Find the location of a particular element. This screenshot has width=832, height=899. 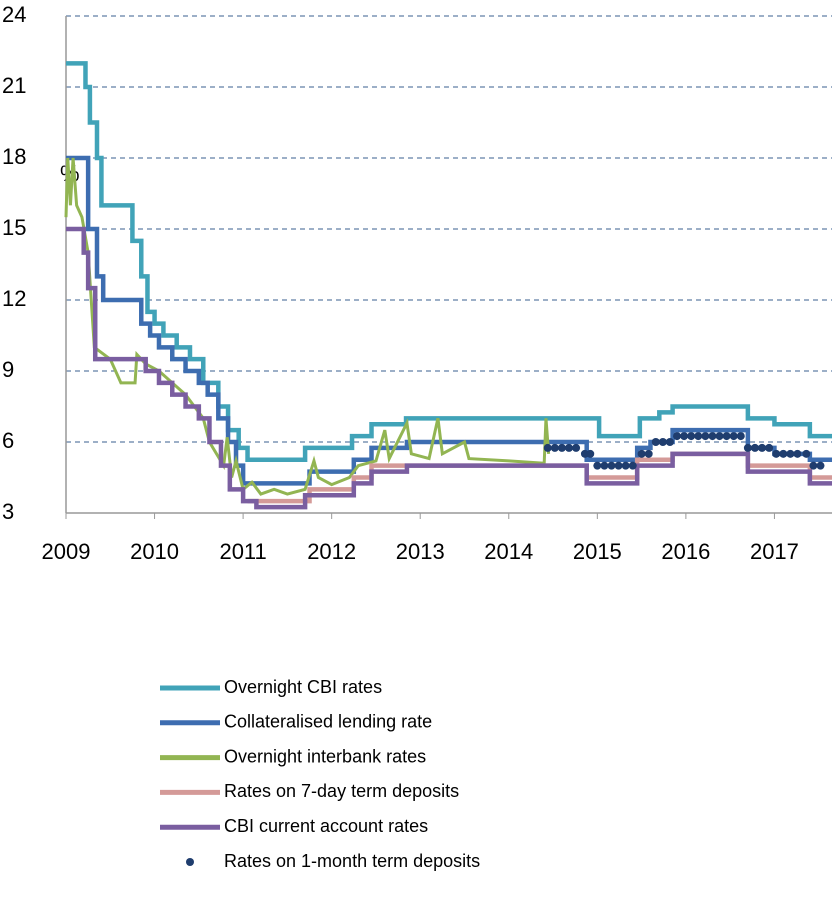

legend-marker is located at coordinates (190, 862).